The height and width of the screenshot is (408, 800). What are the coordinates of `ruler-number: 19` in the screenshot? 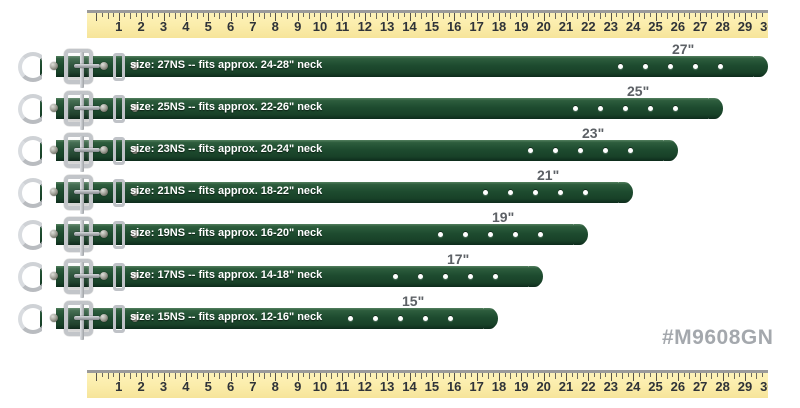 It's located at (521, 26).